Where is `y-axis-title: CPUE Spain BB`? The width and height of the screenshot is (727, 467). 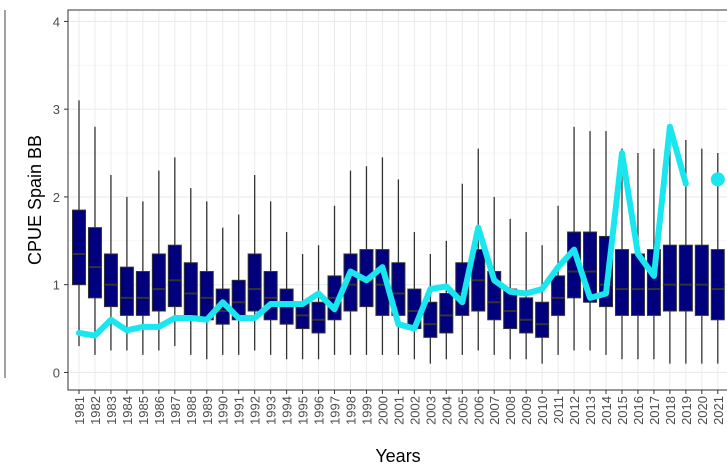 y-axis-title: CPUE Spain BB is located at coordinates (35, 200).